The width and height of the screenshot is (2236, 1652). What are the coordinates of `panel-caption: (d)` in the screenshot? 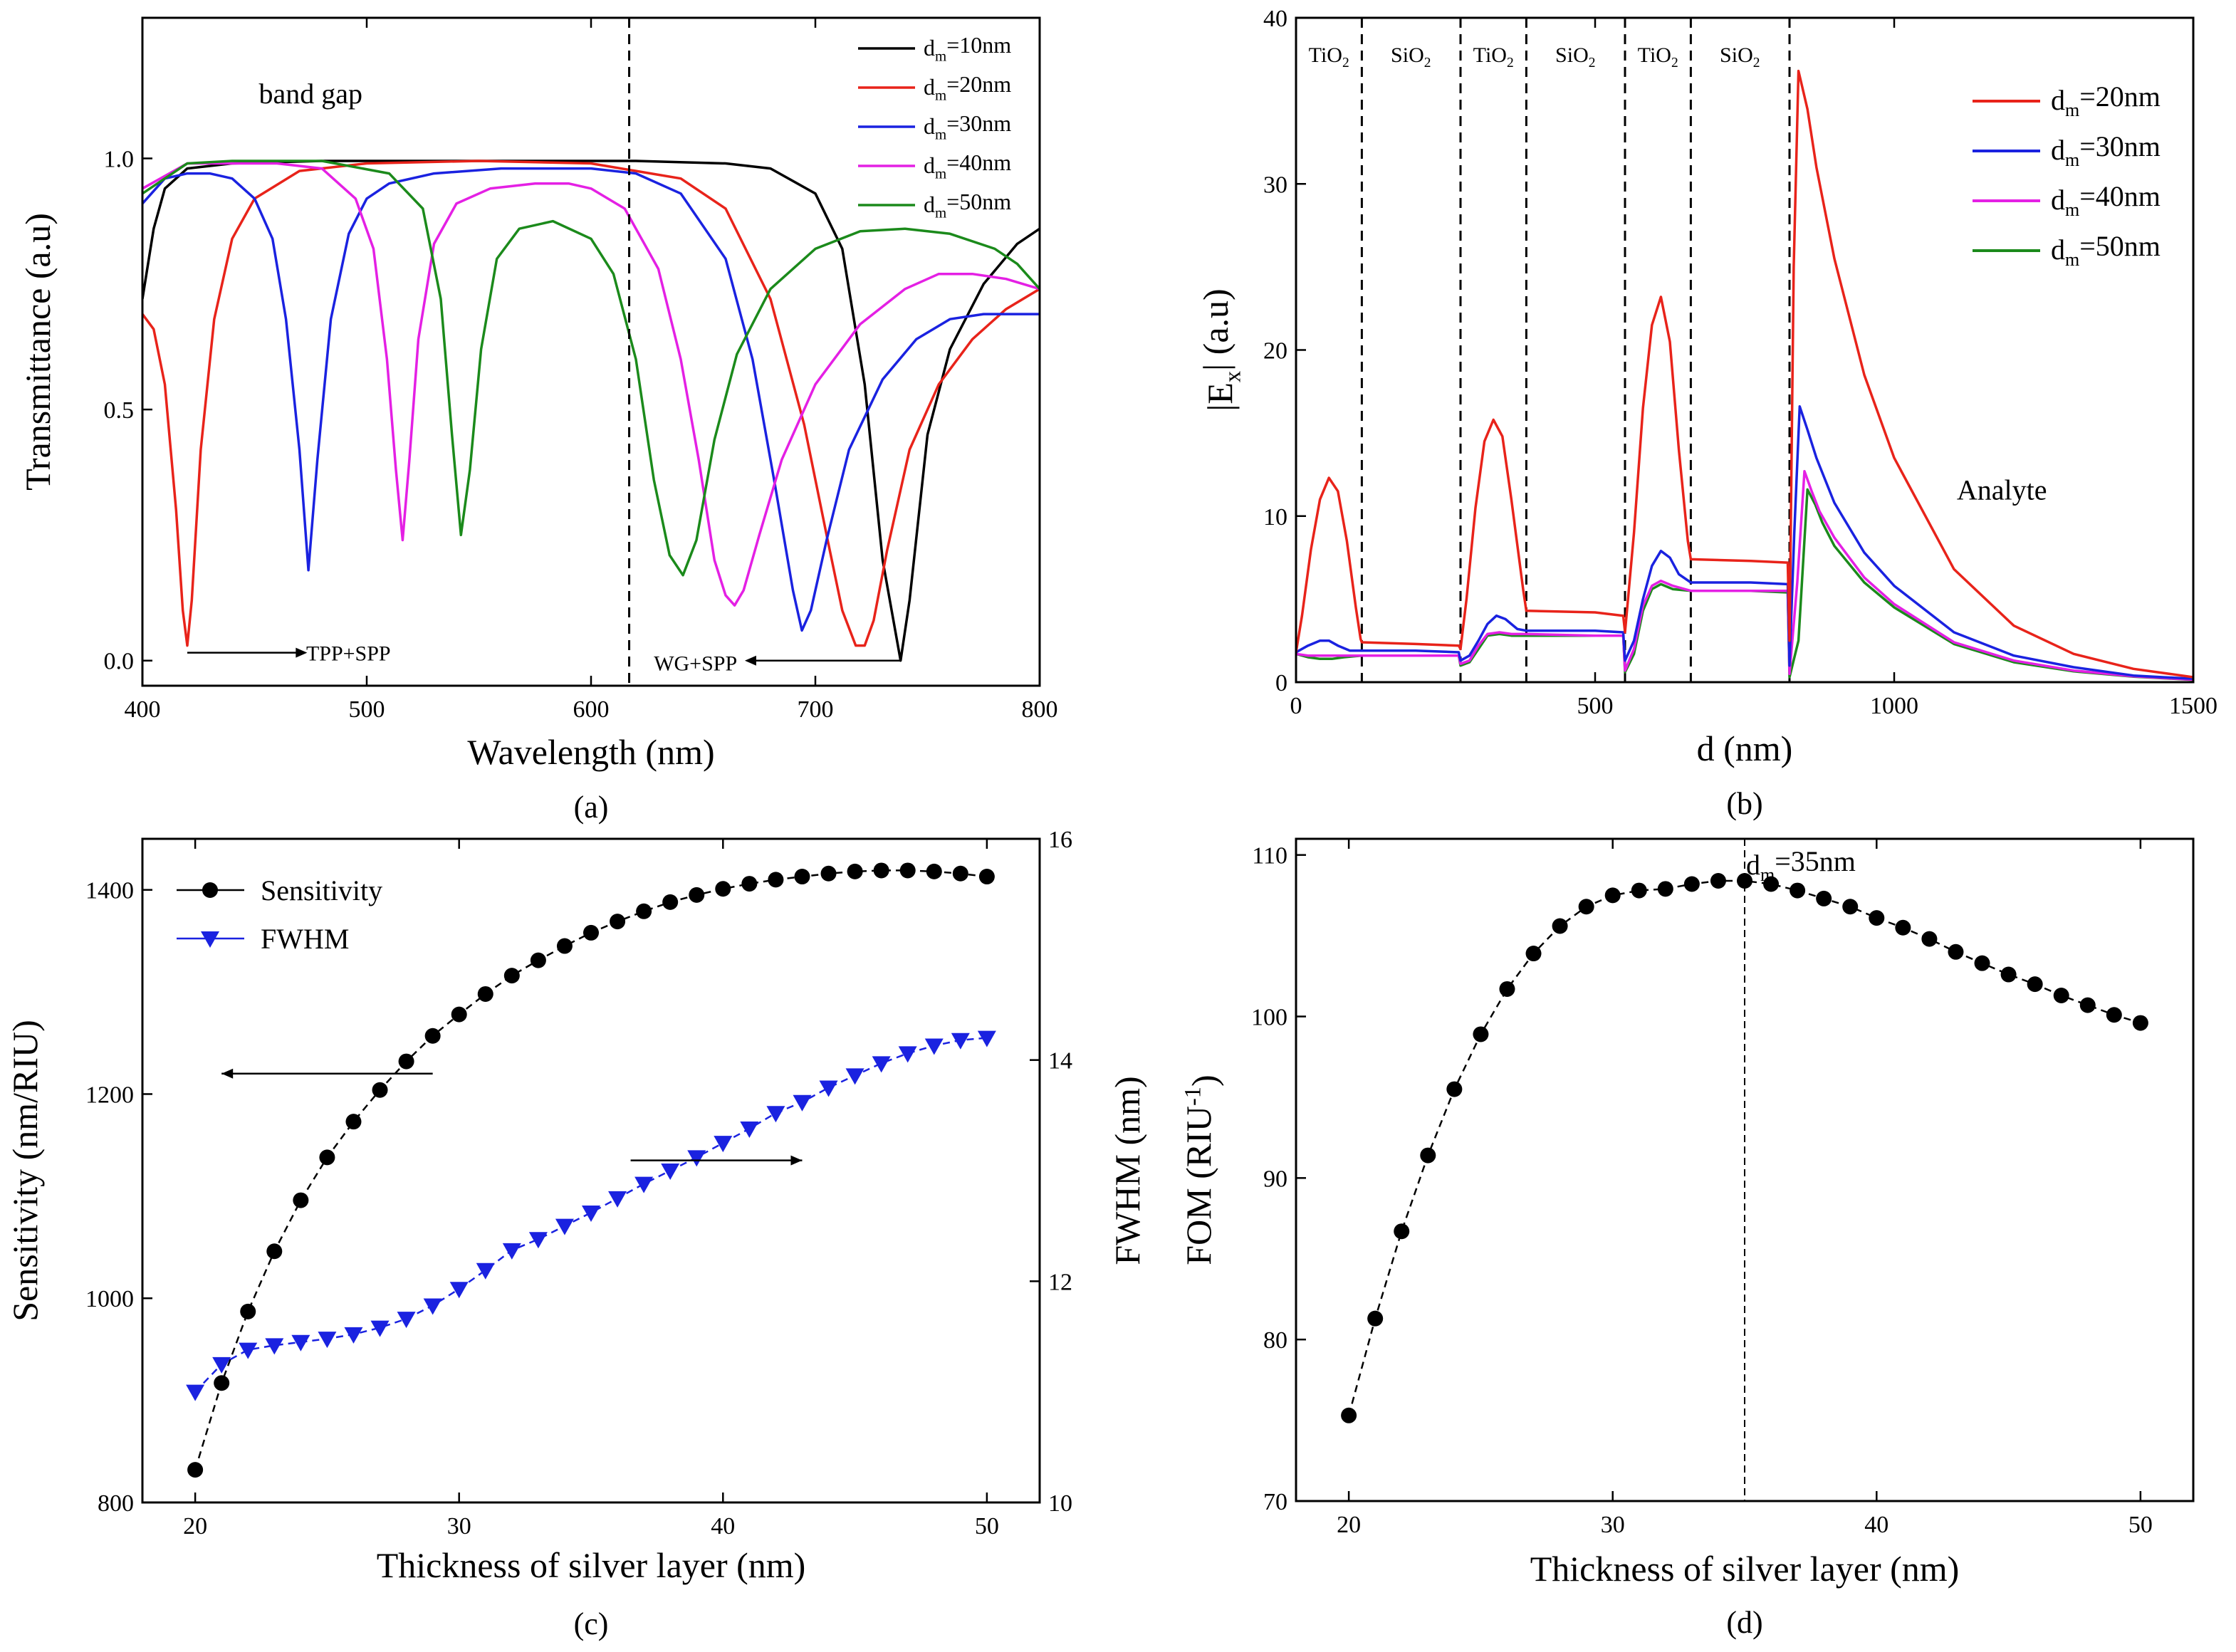 It's located at (1744, 1622).